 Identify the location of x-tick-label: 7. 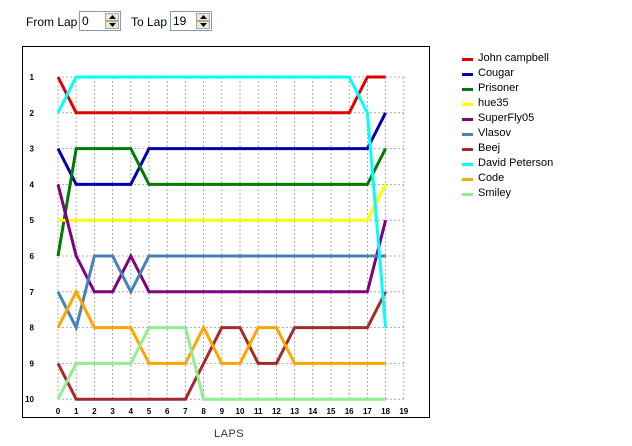
(185, 411).